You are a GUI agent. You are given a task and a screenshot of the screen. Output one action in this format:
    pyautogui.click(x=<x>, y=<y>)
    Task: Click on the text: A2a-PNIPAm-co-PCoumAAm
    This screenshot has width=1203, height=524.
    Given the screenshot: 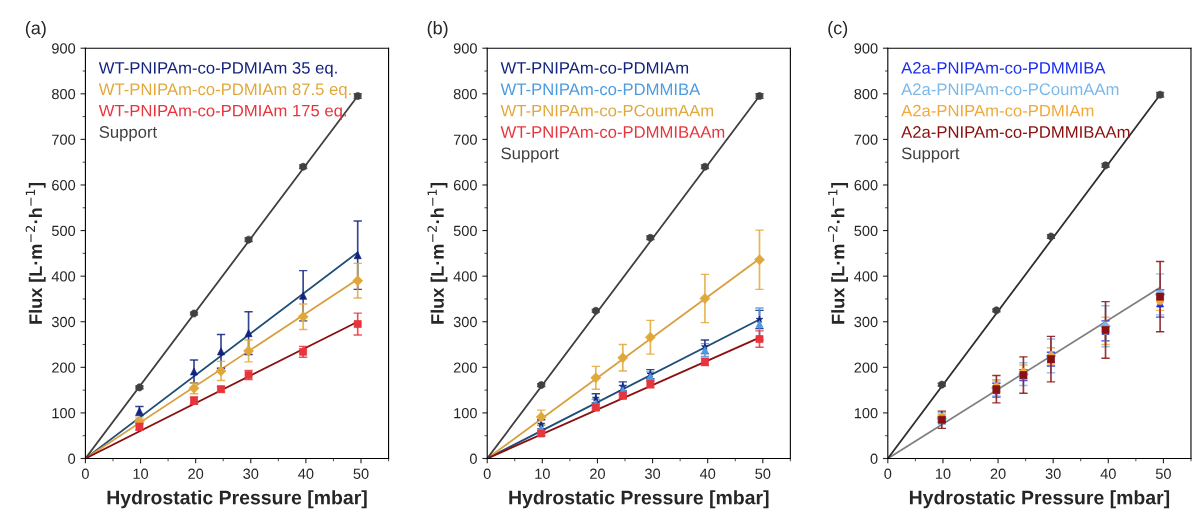 What is the action you would take?
    pyautogui.click(x=1010, y=89)
    